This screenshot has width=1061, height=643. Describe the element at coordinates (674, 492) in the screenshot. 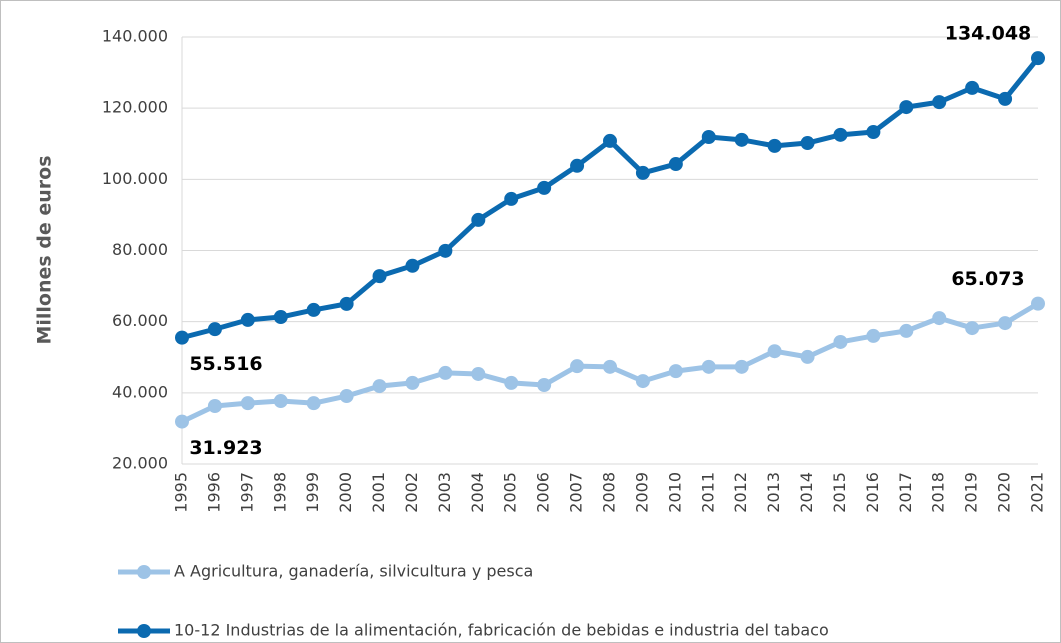

I see `x-tick-label: 2010` at that location.